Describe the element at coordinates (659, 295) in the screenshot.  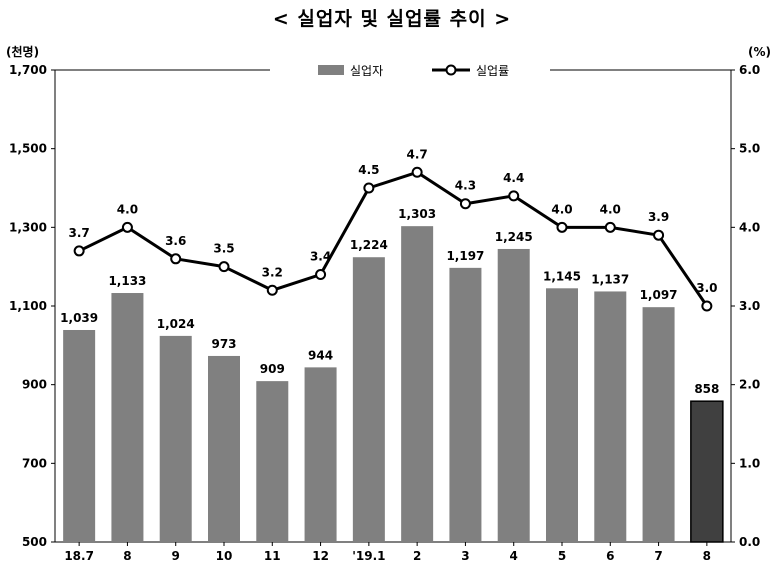
I see `bar-value-label: 1,097` at that location.